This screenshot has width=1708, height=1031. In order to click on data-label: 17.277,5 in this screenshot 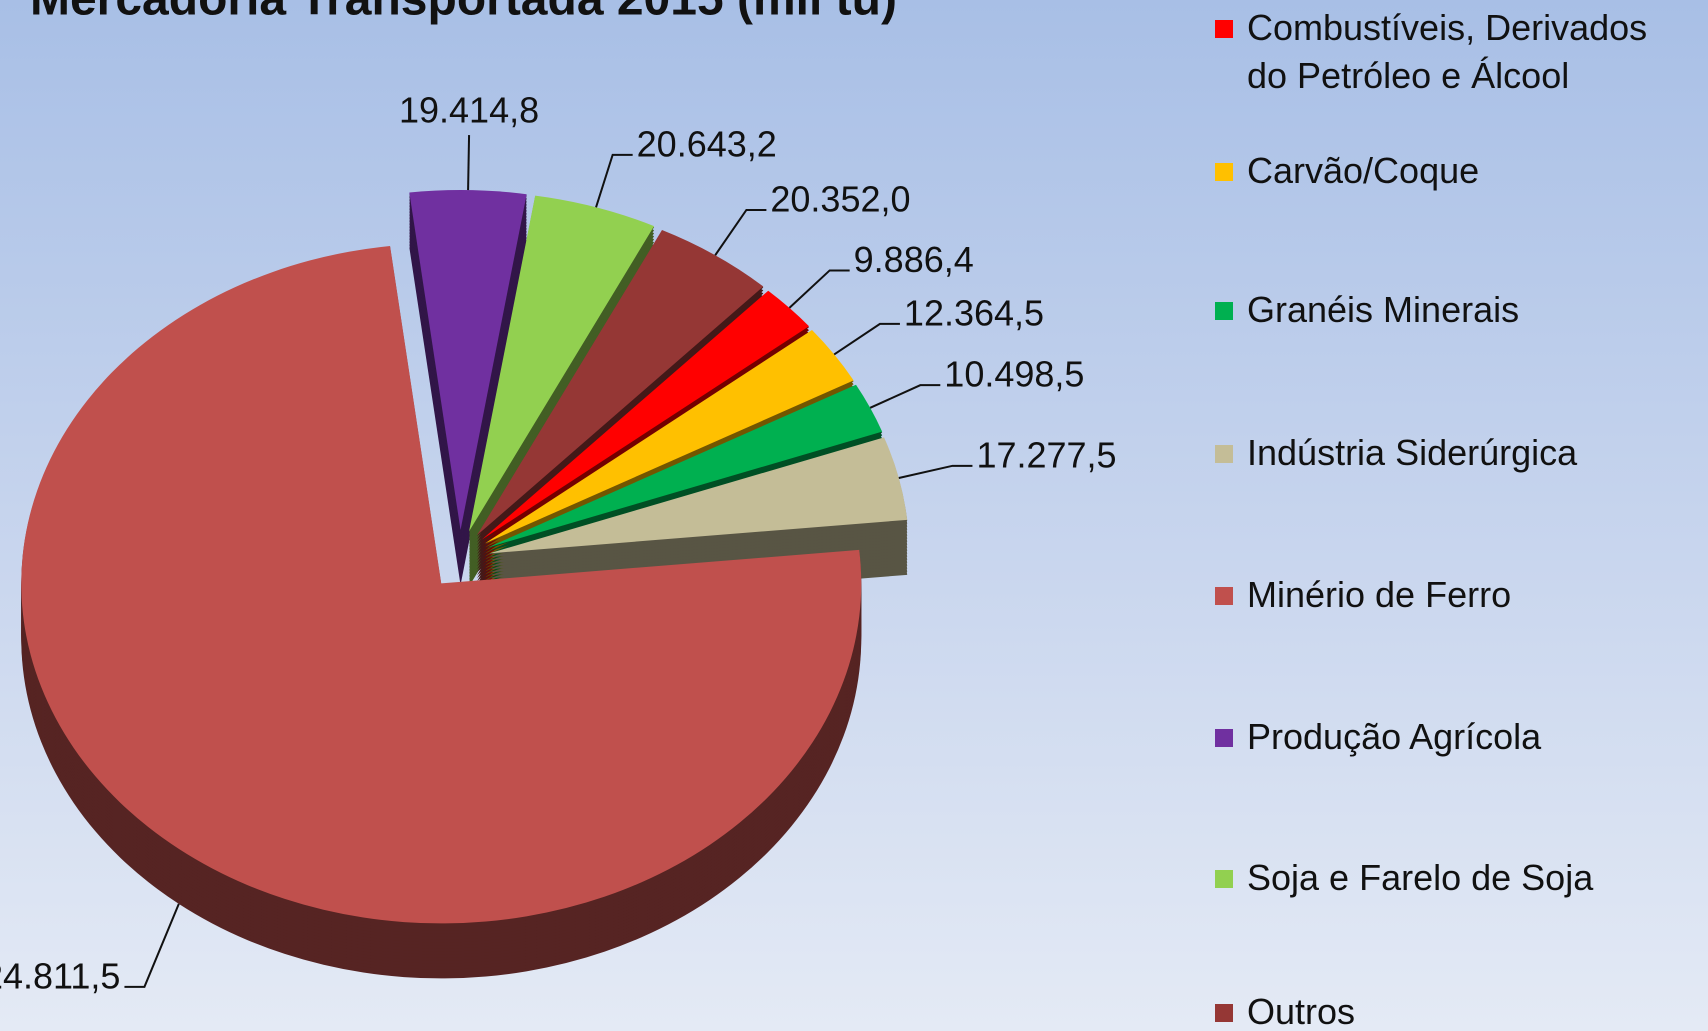, I will do `click(1046, 454)`.